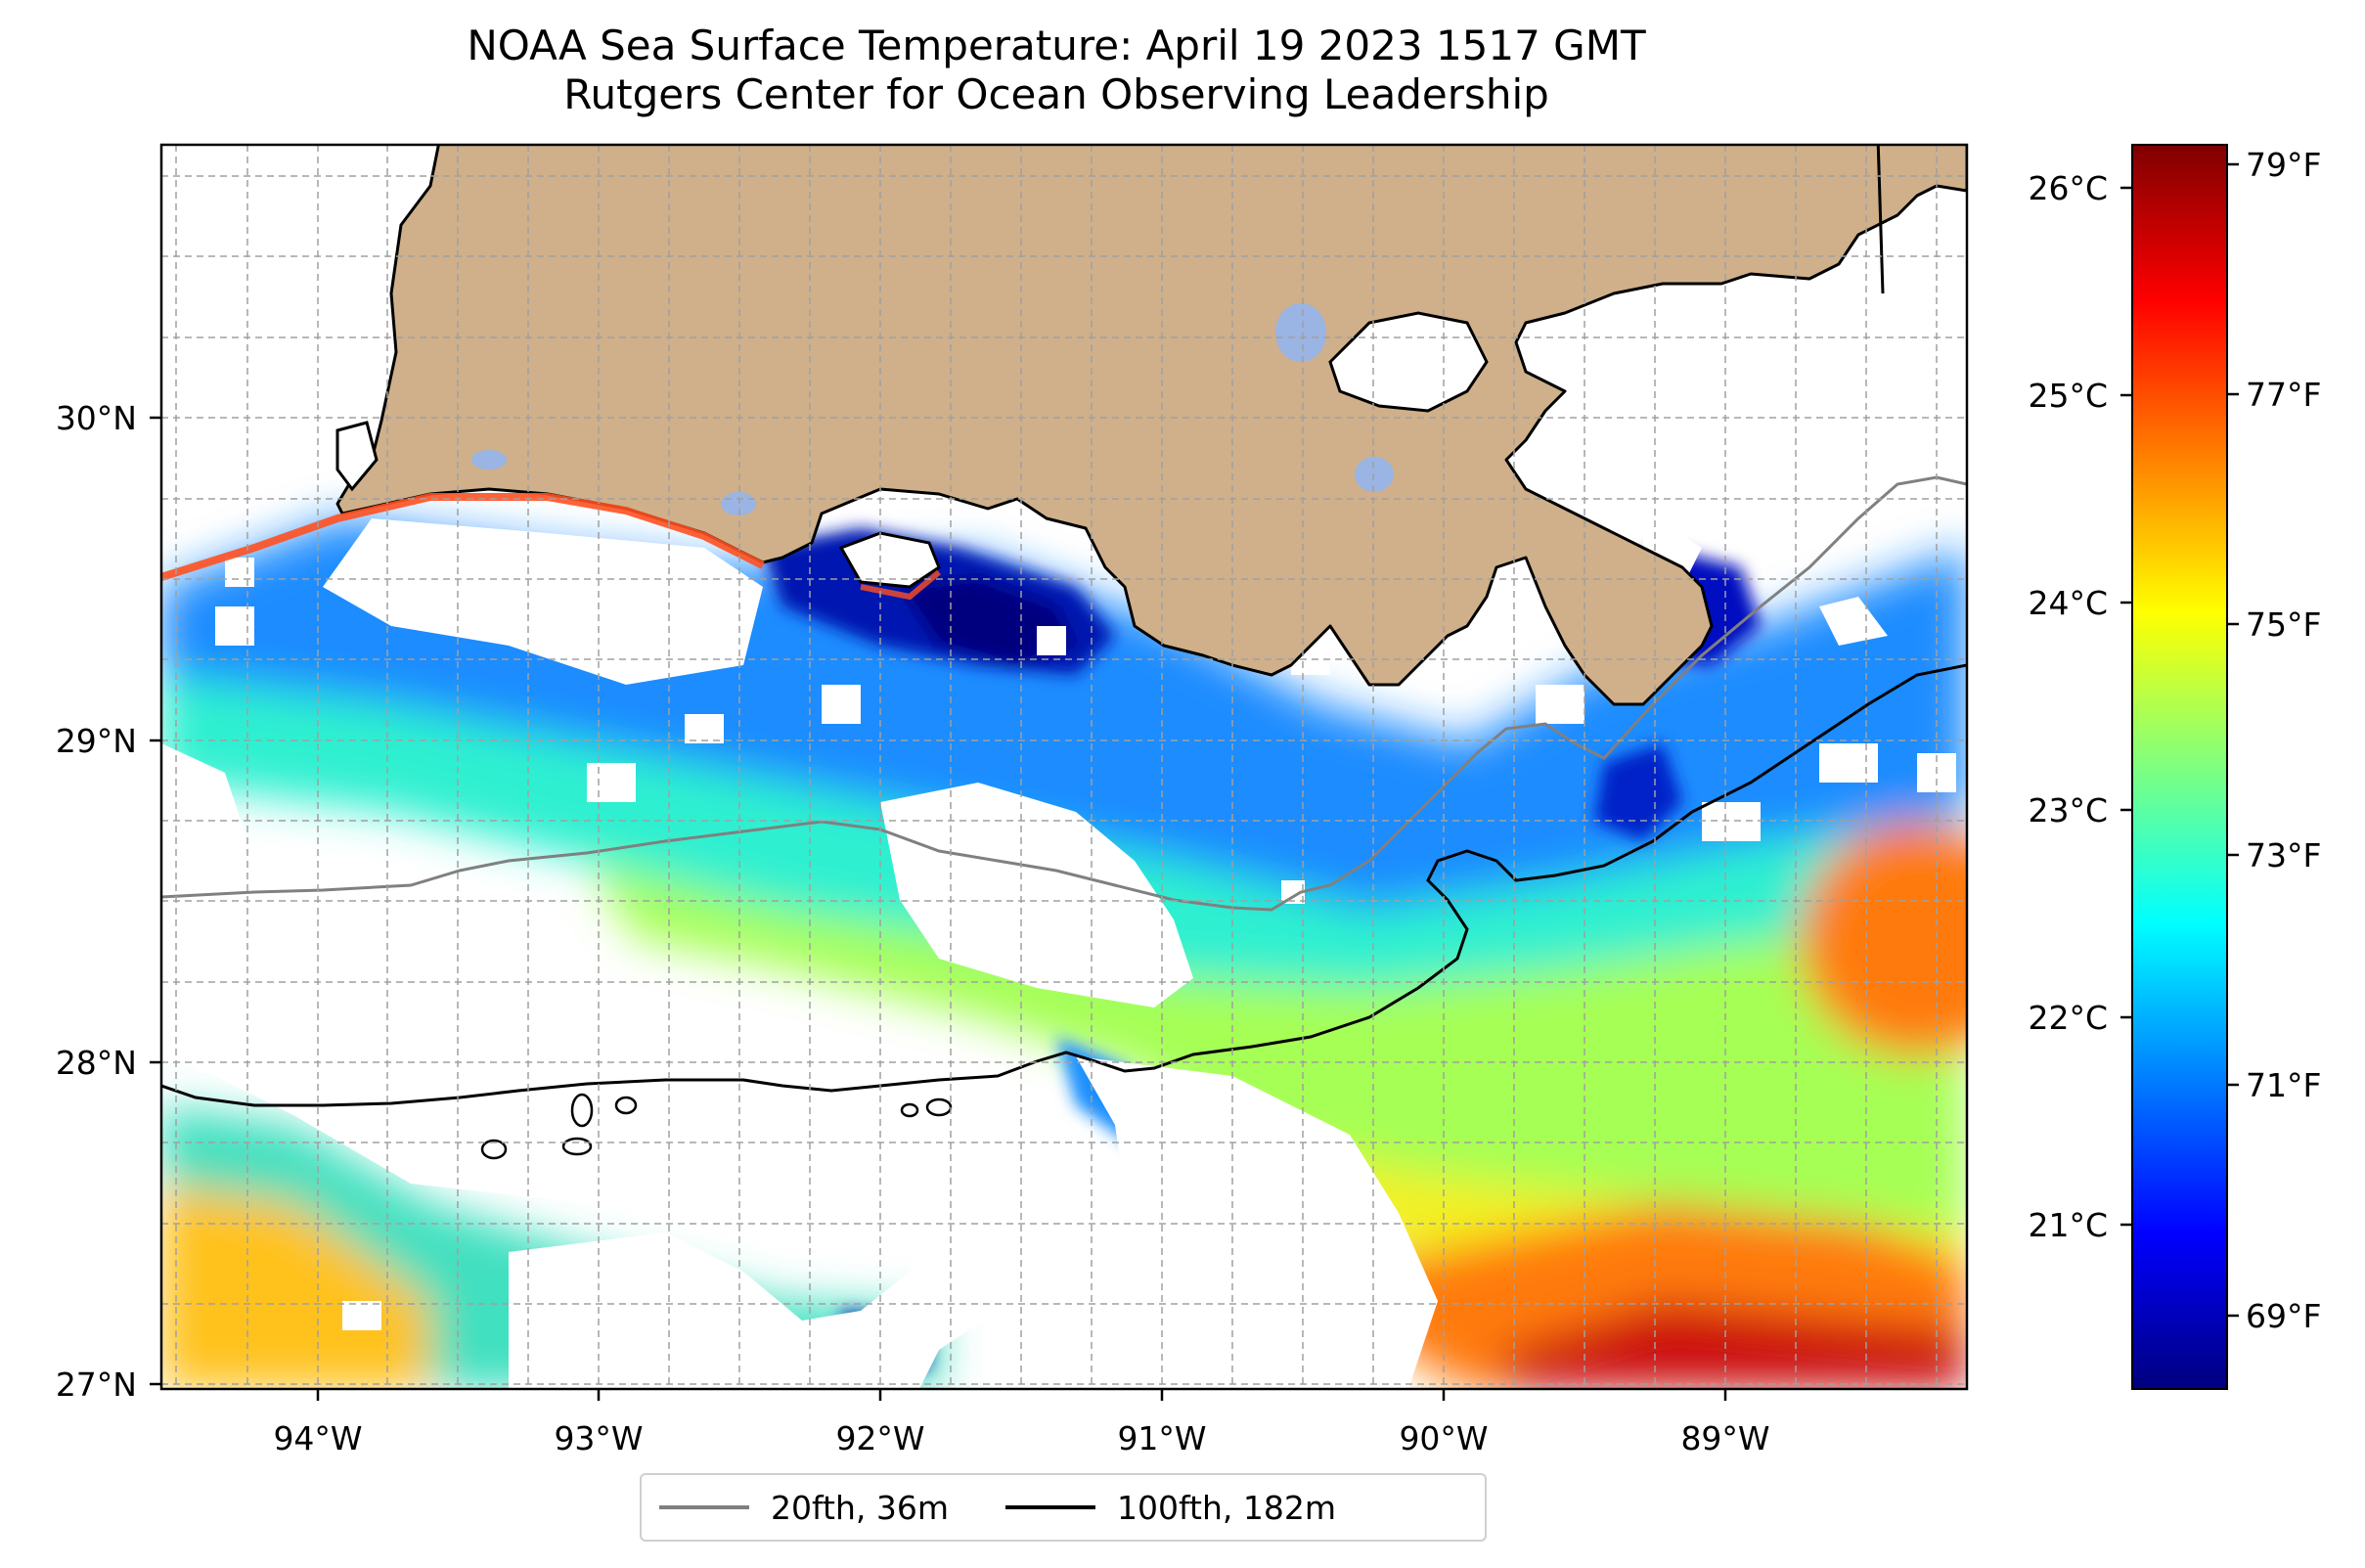 This screenshot has width=2365, height=1568. Describe the element at coordinates (2126, 706) in the screenshot. I see `colorbar-celsius-ticks` at that location.